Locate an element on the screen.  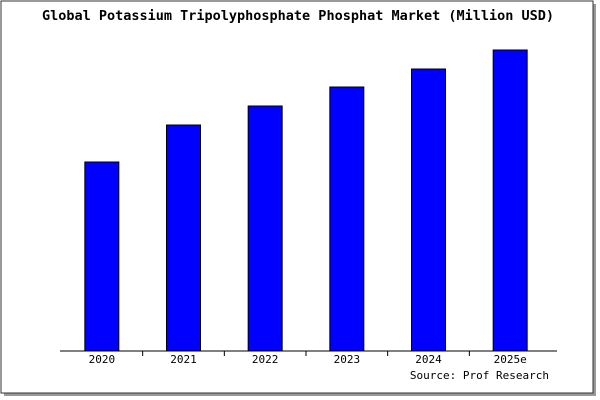
x-tick-label: 2023 is located at coordinates (347, 359).